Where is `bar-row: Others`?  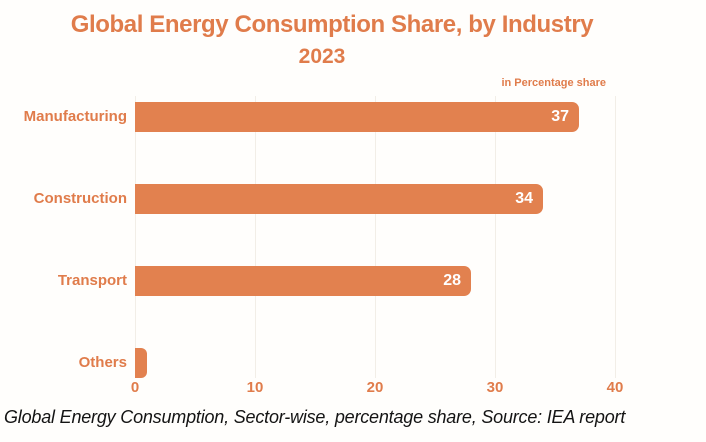 bar-row: Others is located at coordinates (353, 363).